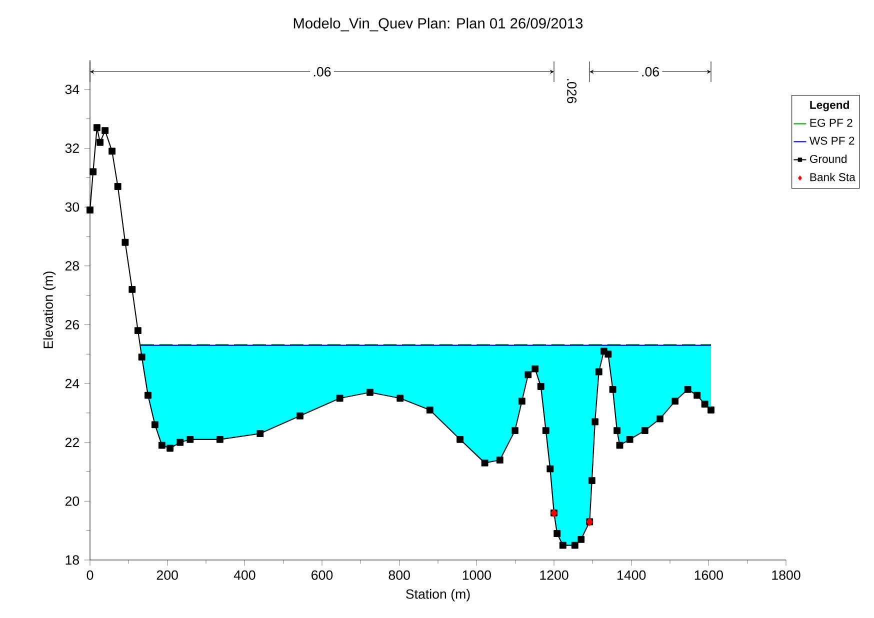  I want to click on y-tick-label: 32, so click(72, 148).